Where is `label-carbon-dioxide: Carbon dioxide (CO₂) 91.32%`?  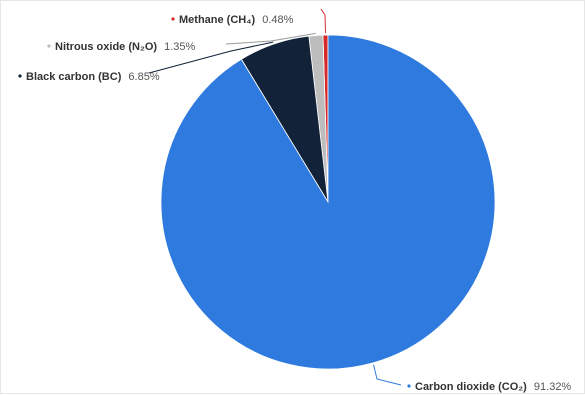
label-carbon-dioxide: Carbon dioxide (CO₂) 91.32% is located at coordinates (489, 387).